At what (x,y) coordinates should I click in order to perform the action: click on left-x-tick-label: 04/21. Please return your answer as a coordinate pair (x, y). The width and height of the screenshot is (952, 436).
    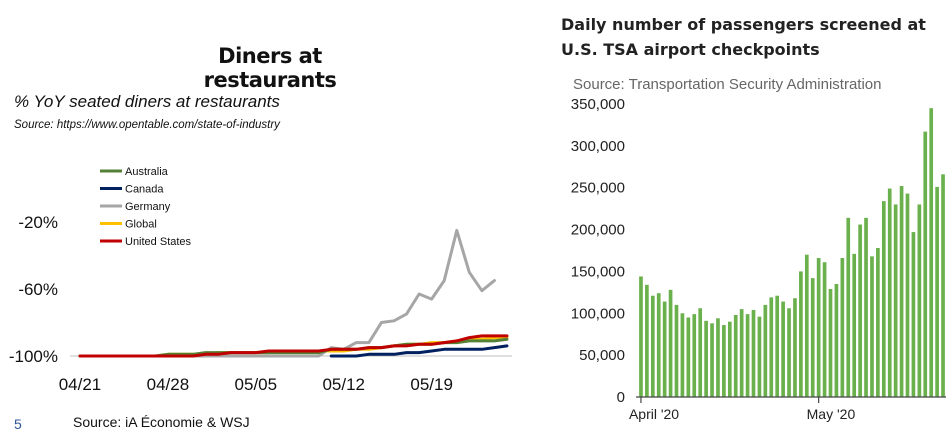
    Looking at the image, I should click on (80, 384).